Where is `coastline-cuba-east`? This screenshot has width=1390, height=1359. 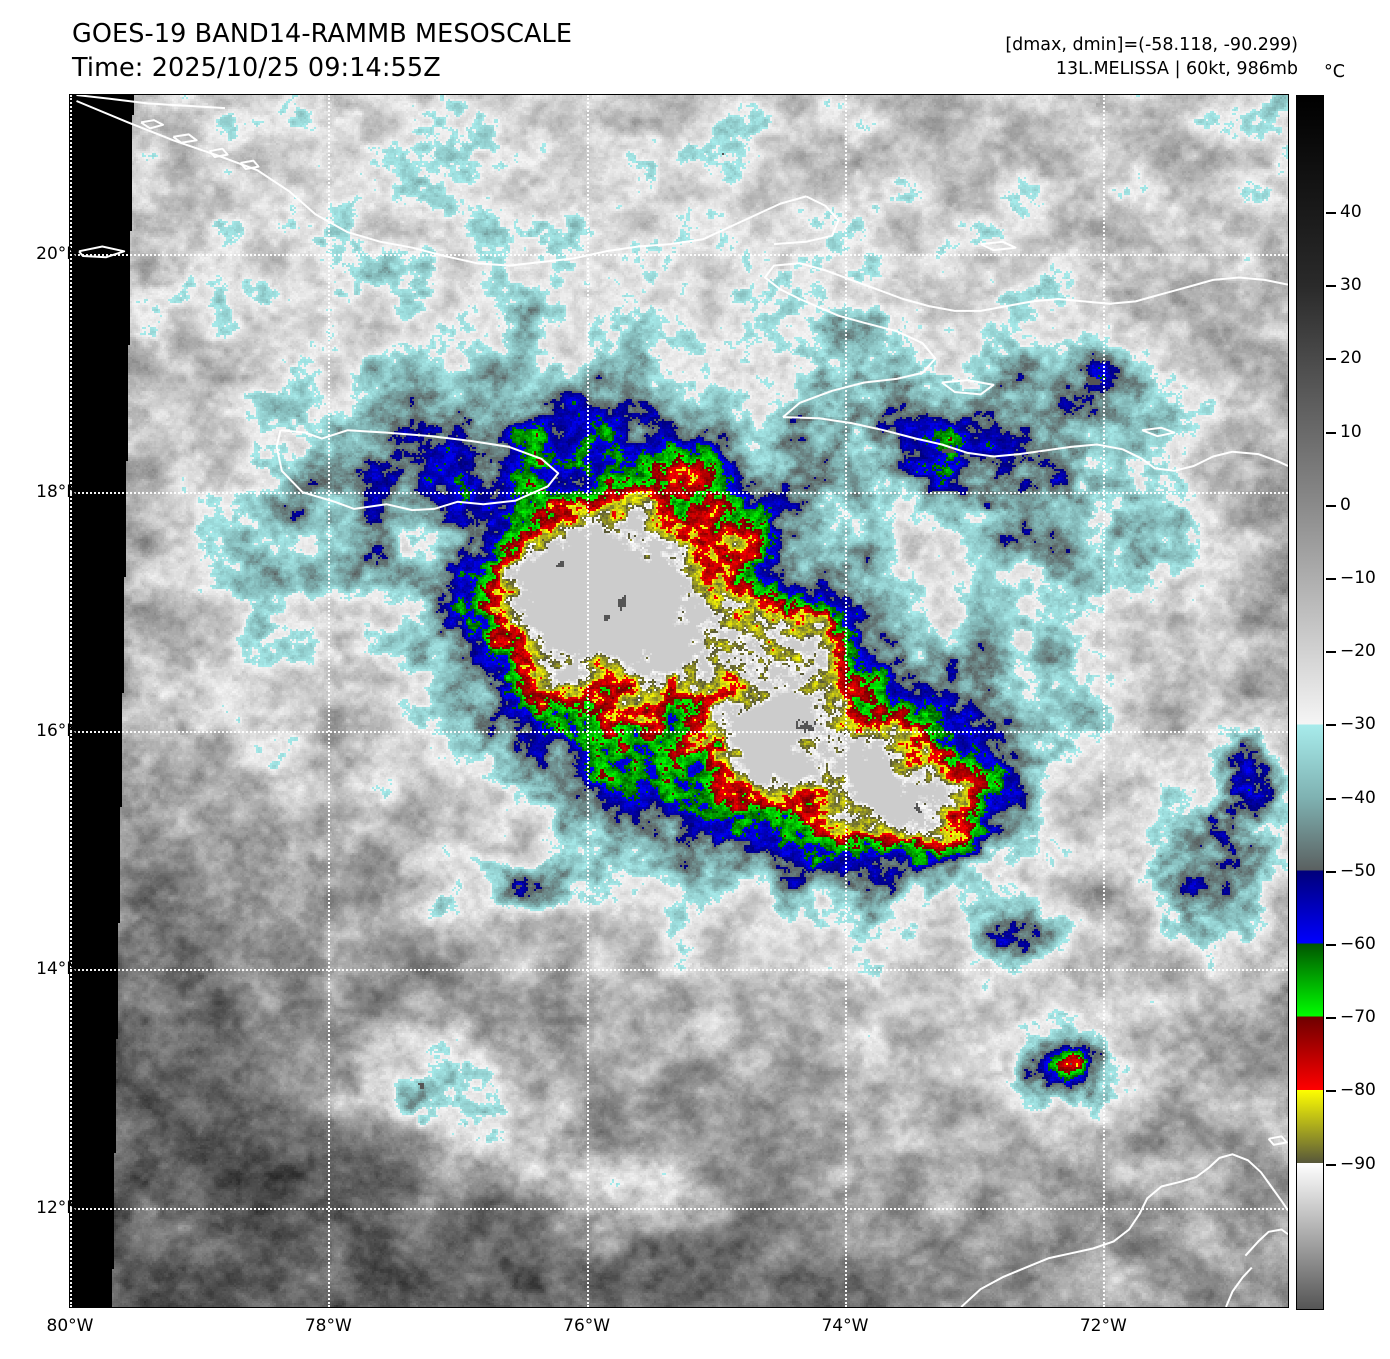 coastline-cuba-east is located at coordinates (806, 220).